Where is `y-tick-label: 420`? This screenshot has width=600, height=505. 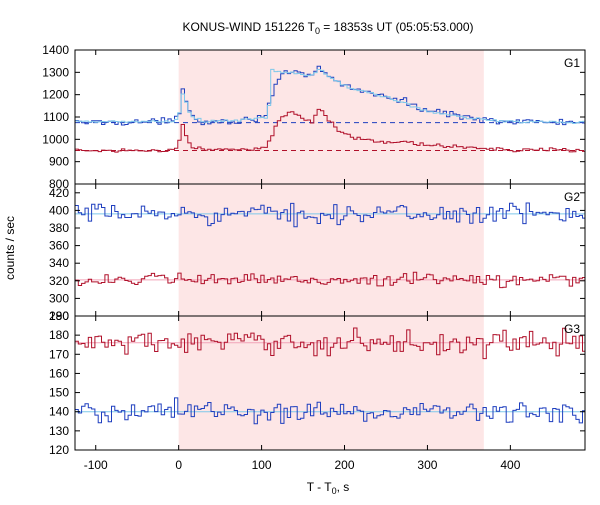
y-tick-label: 420 is located at coordinates (59, 193).